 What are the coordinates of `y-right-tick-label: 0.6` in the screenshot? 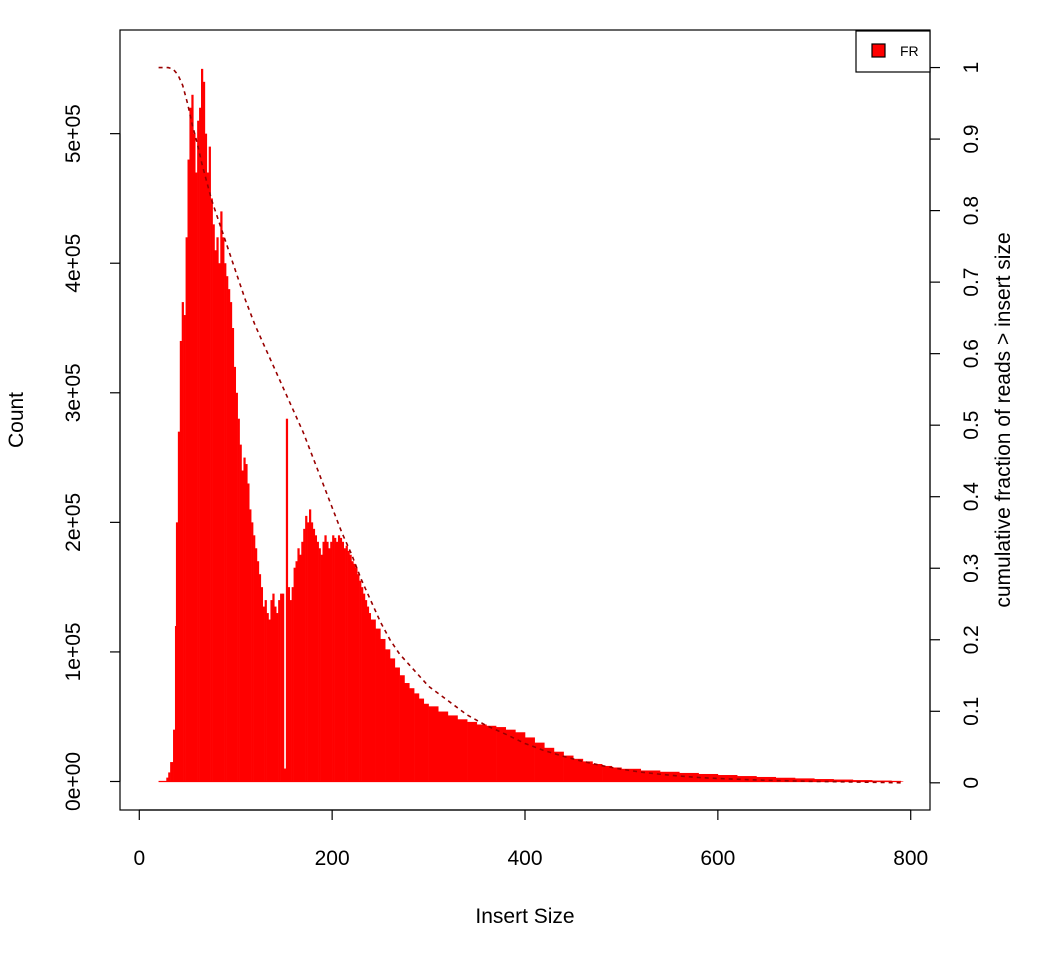 It's located at (971, 353).